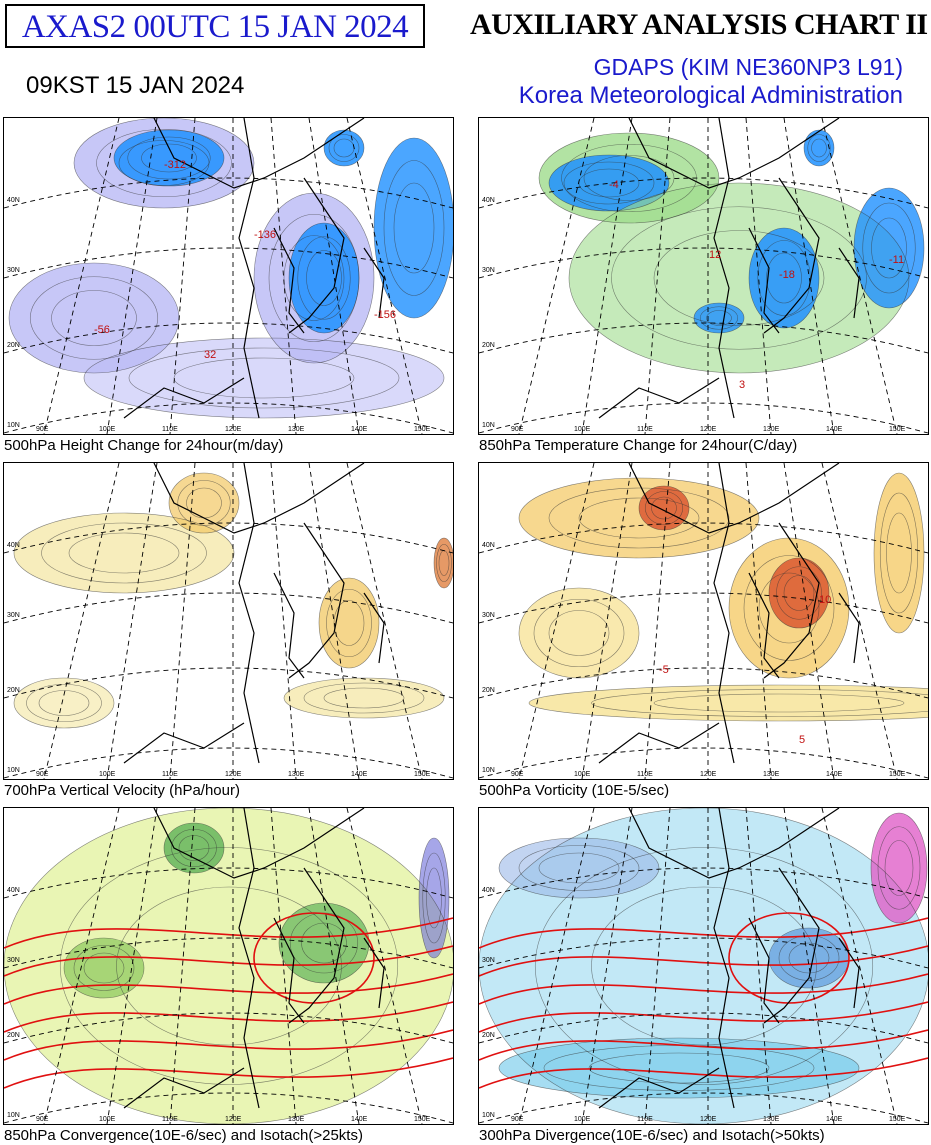 This screenshot has width=931, height=1145. Describe the element at coordinates (13, 615) in the screenshot. I see `latitude-label: 30N` at that location.